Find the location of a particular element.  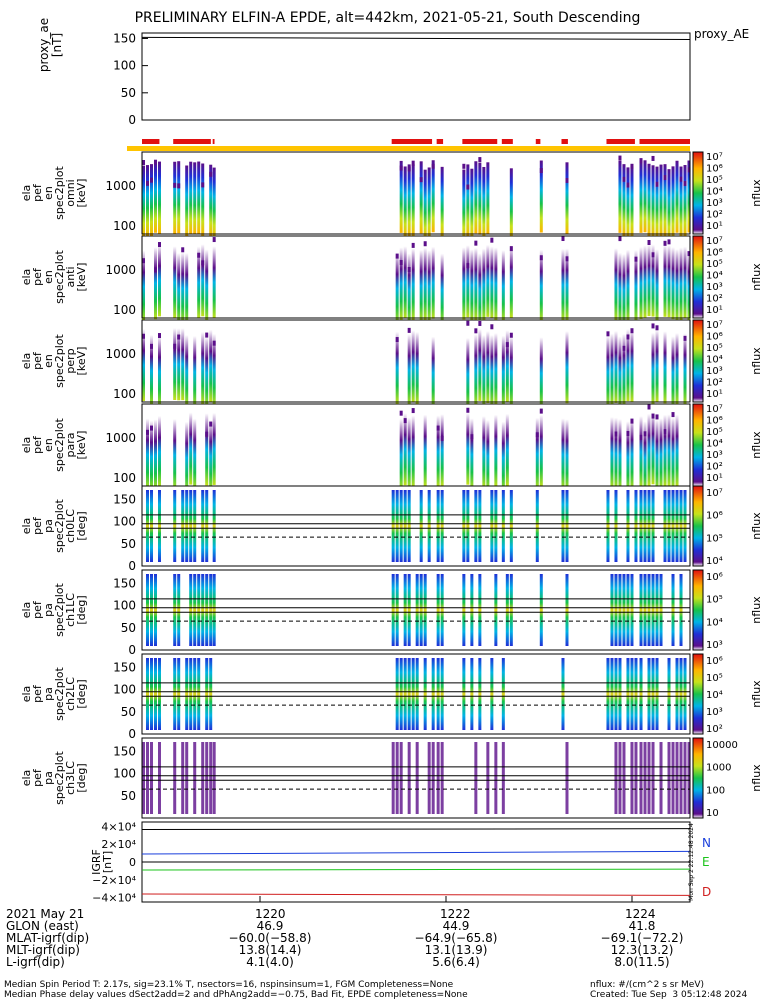

spec-ylabel: spec2plot is located at coordinates (59, 361).